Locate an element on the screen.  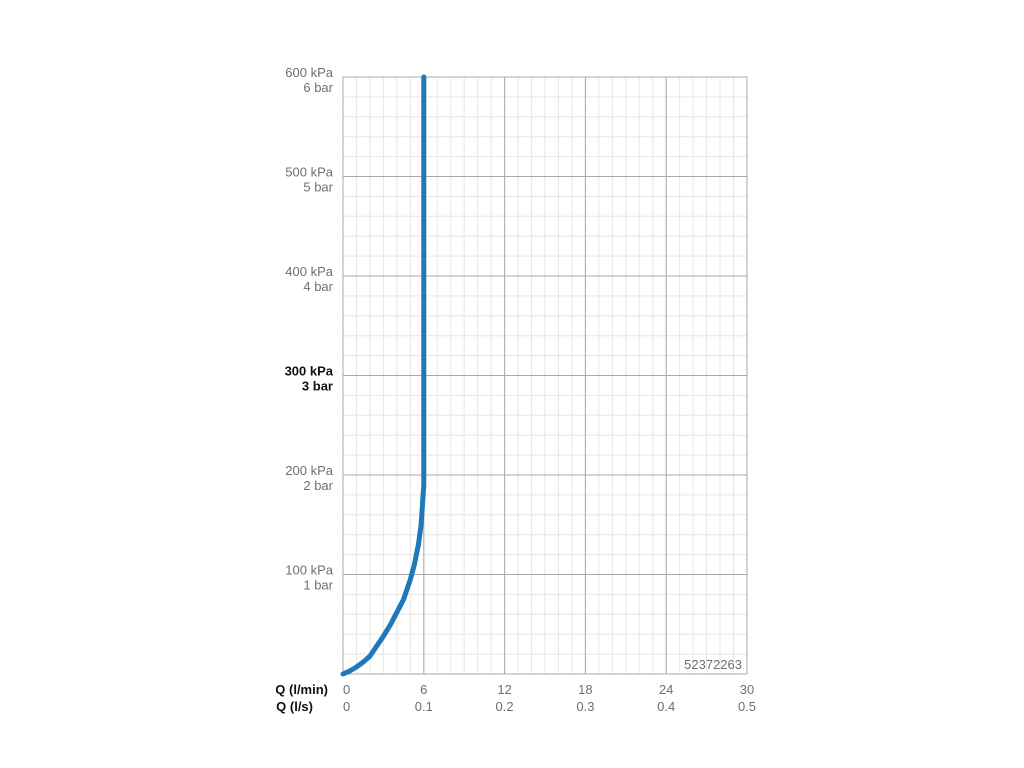
x-tick-label-ls: 0.3 is located at coordinates (585, 706).